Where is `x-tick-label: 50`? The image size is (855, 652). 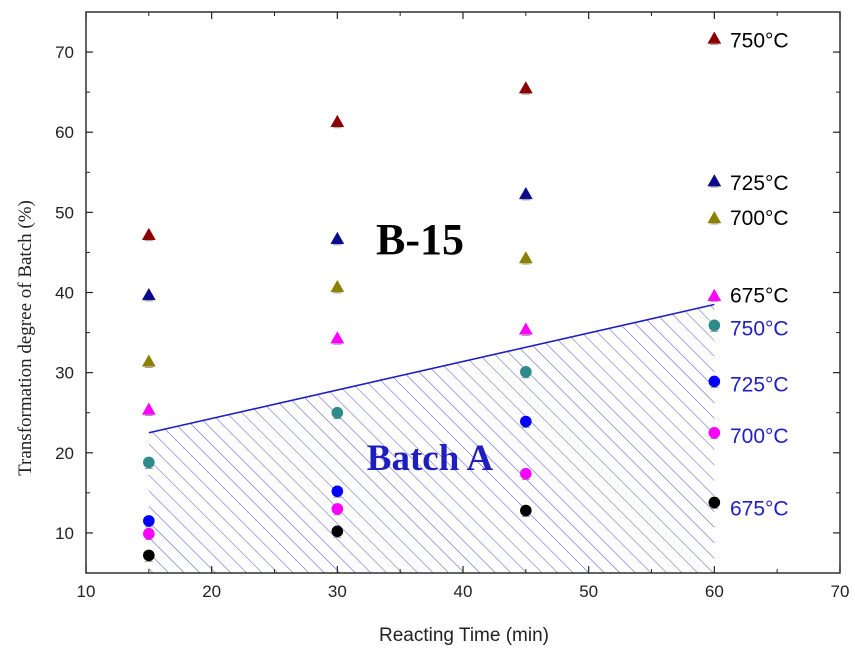 x-tick-label: 50 is located at coordinates (588, 591).